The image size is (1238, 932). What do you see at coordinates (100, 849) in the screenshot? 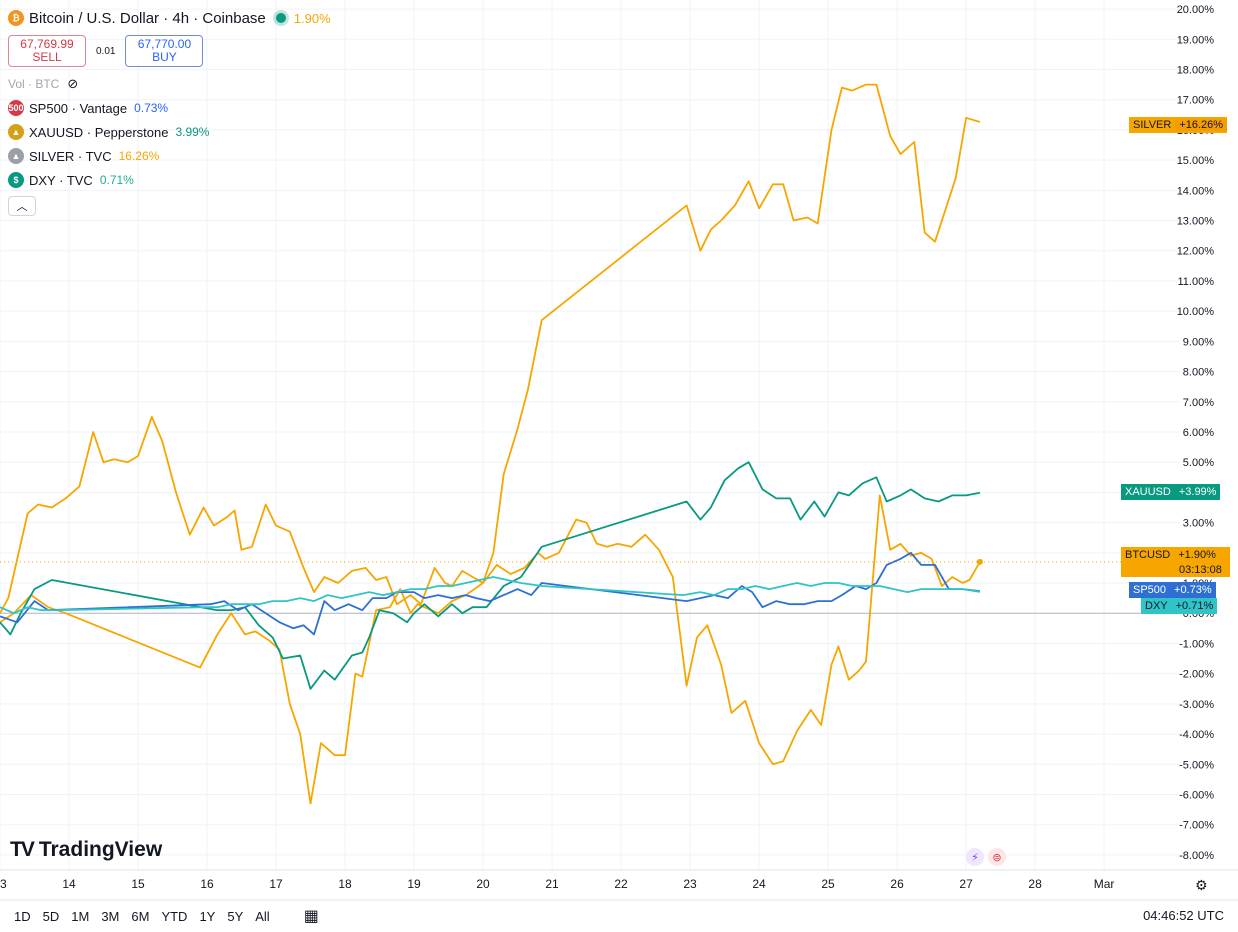
I see `tradingview-wordmark: TradingView` at bounding box center [100, 849].